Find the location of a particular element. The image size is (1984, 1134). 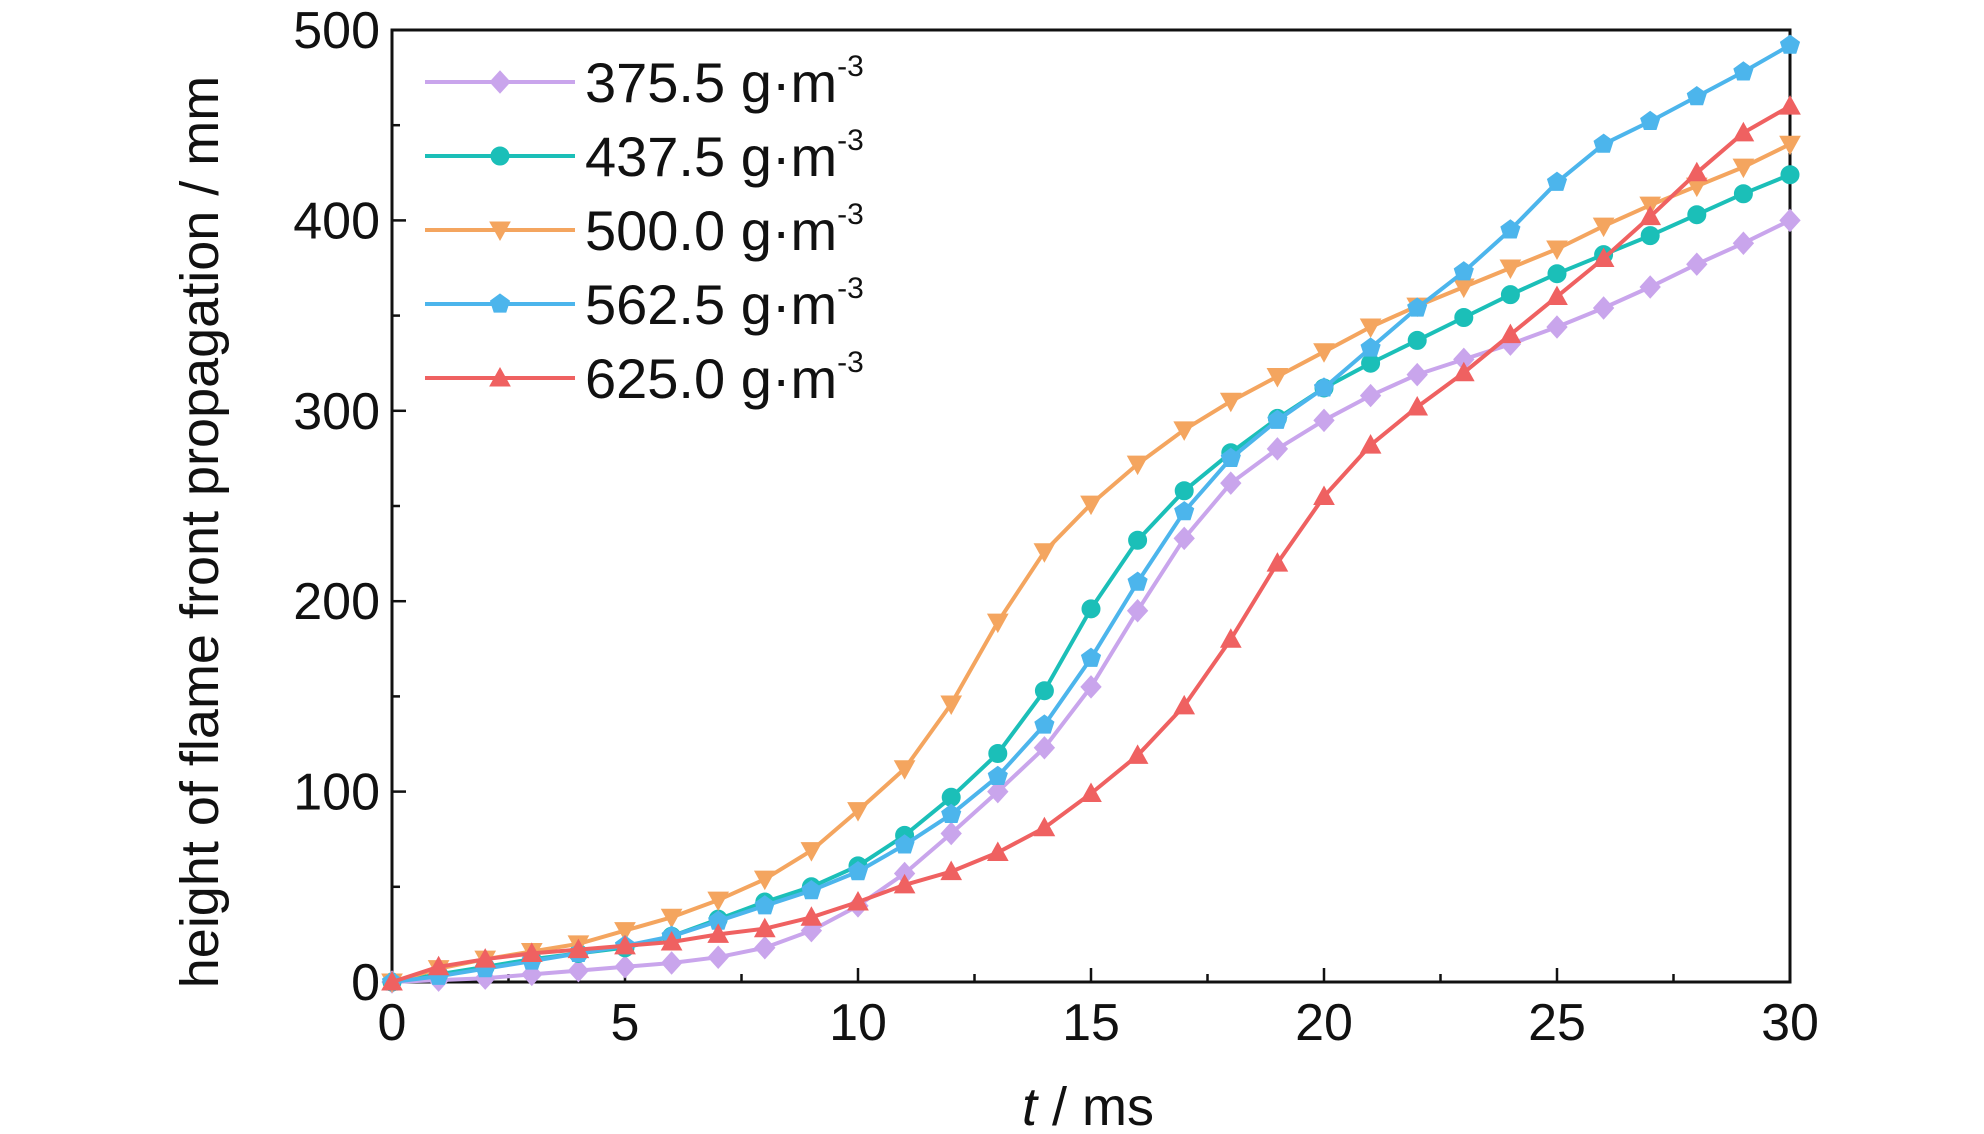

legend-item: 562.5 g·m-3 is located at coordinates (644, 304).